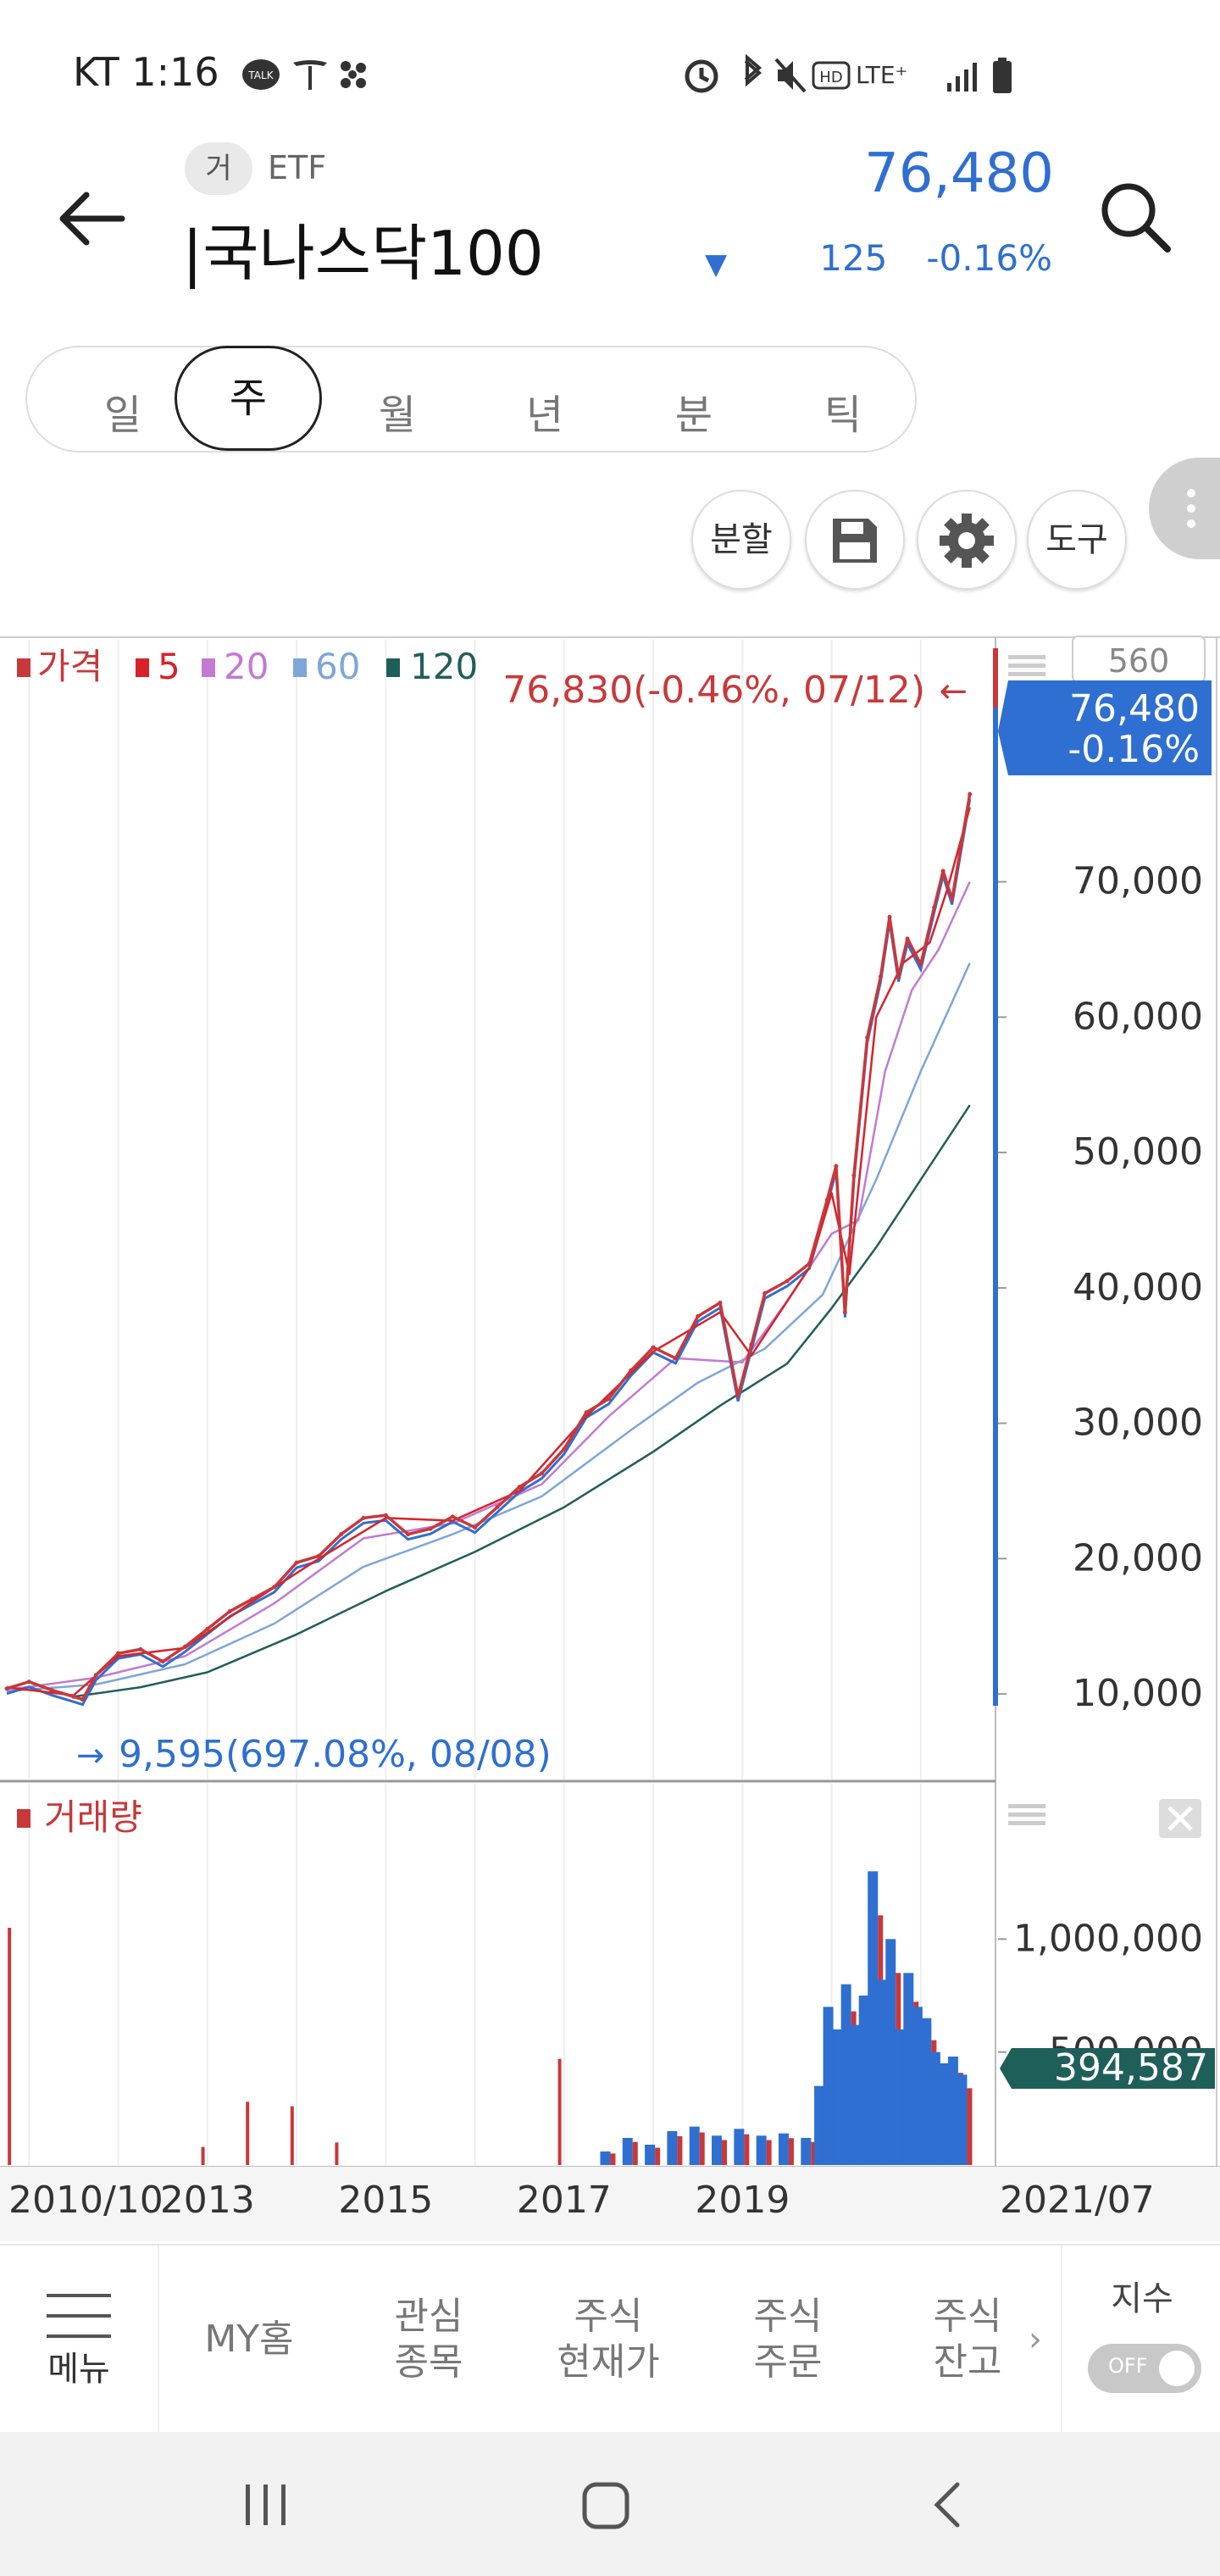 Image resolution: width=1220 pixels, height=2576 pixels. Describe the element at coordinates (953, 691) in the screenshot. I see `high-arrow: ←` at that location.